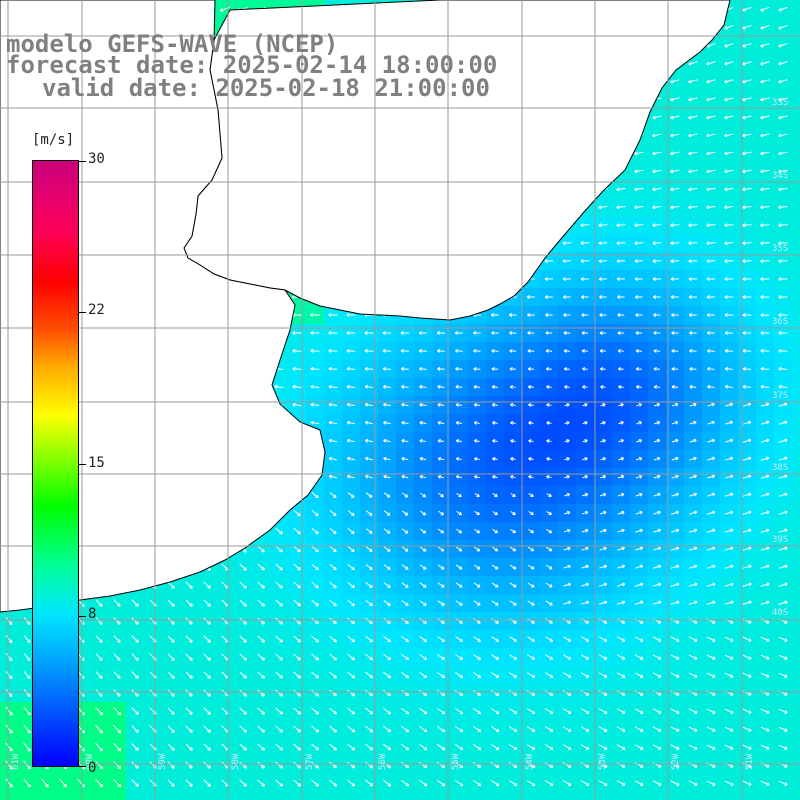 Image resolution: width=800 pixels, height=800 pixels. What do you see at coordinates (780, 540) in the screenshot?
I see `latitude-label: 39S` at bounding box center [780, 540].